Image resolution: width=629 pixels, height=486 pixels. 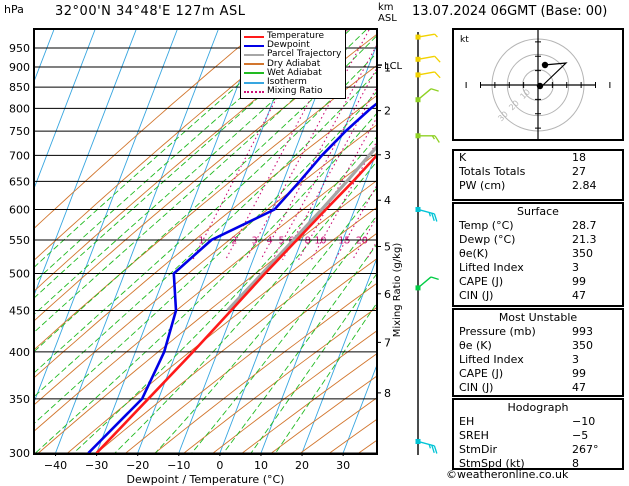 What do you see at coordinates (96, 465) in the screenshot?
I see `temperature-tick-label: −30` at bounding box center [96, 465].